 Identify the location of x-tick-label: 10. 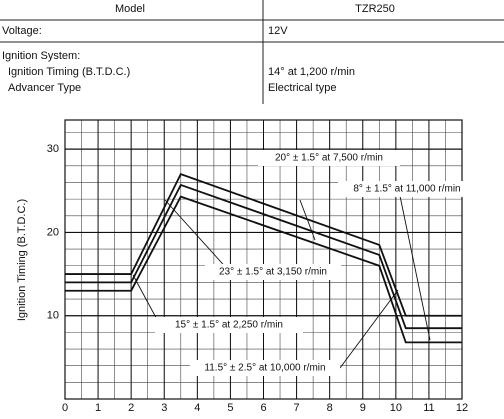
(396, 408).